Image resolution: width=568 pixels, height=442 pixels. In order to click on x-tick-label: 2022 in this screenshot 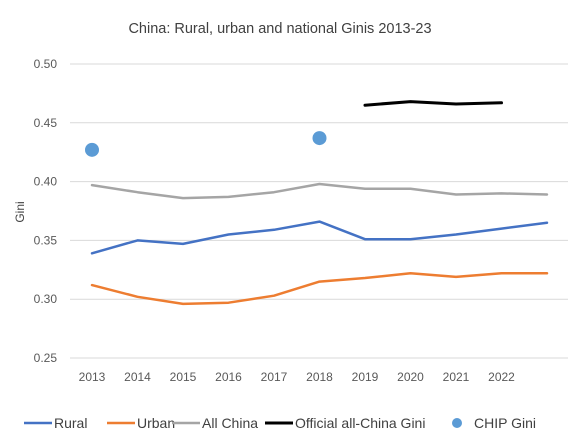, I will do `click(501, 377)`.